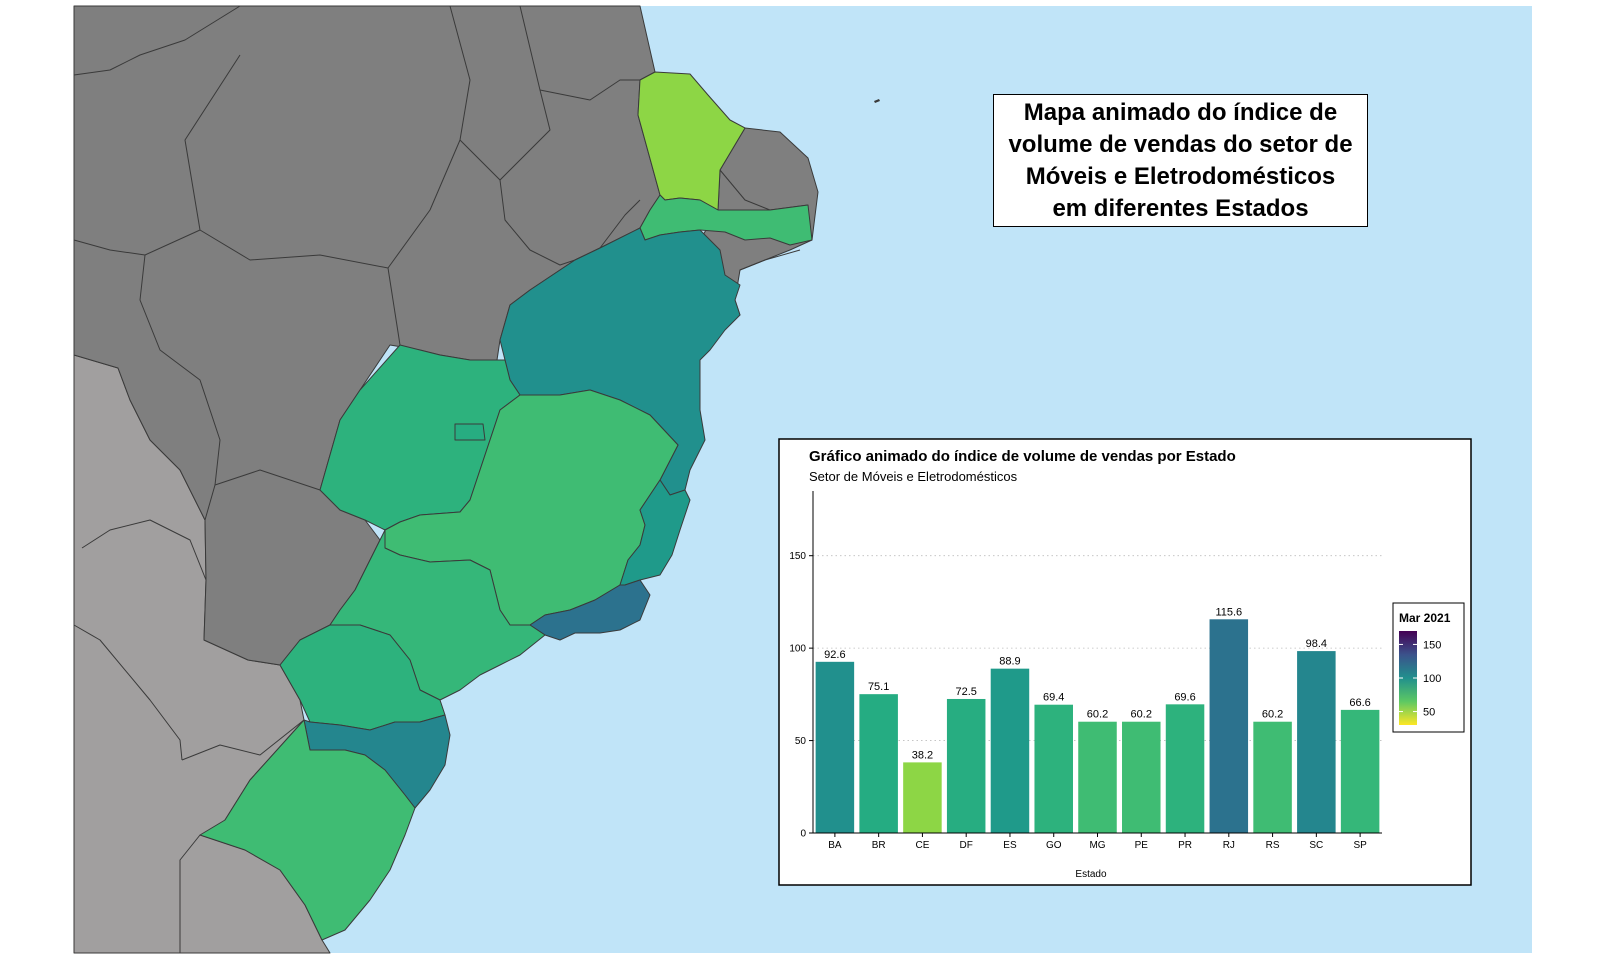 This screenshot has height=960, width=1600. Describe the element at coordinates (1180, 112) in the screenshot. I see `map-title-line-1: Mapa animado do índice de` at that location.